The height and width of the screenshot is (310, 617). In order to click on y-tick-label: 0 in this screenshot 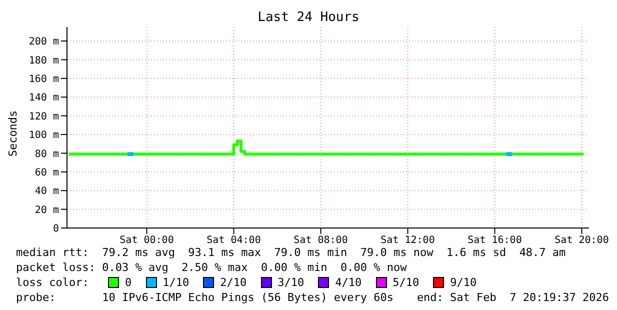, I will do `click(55, 229)`.